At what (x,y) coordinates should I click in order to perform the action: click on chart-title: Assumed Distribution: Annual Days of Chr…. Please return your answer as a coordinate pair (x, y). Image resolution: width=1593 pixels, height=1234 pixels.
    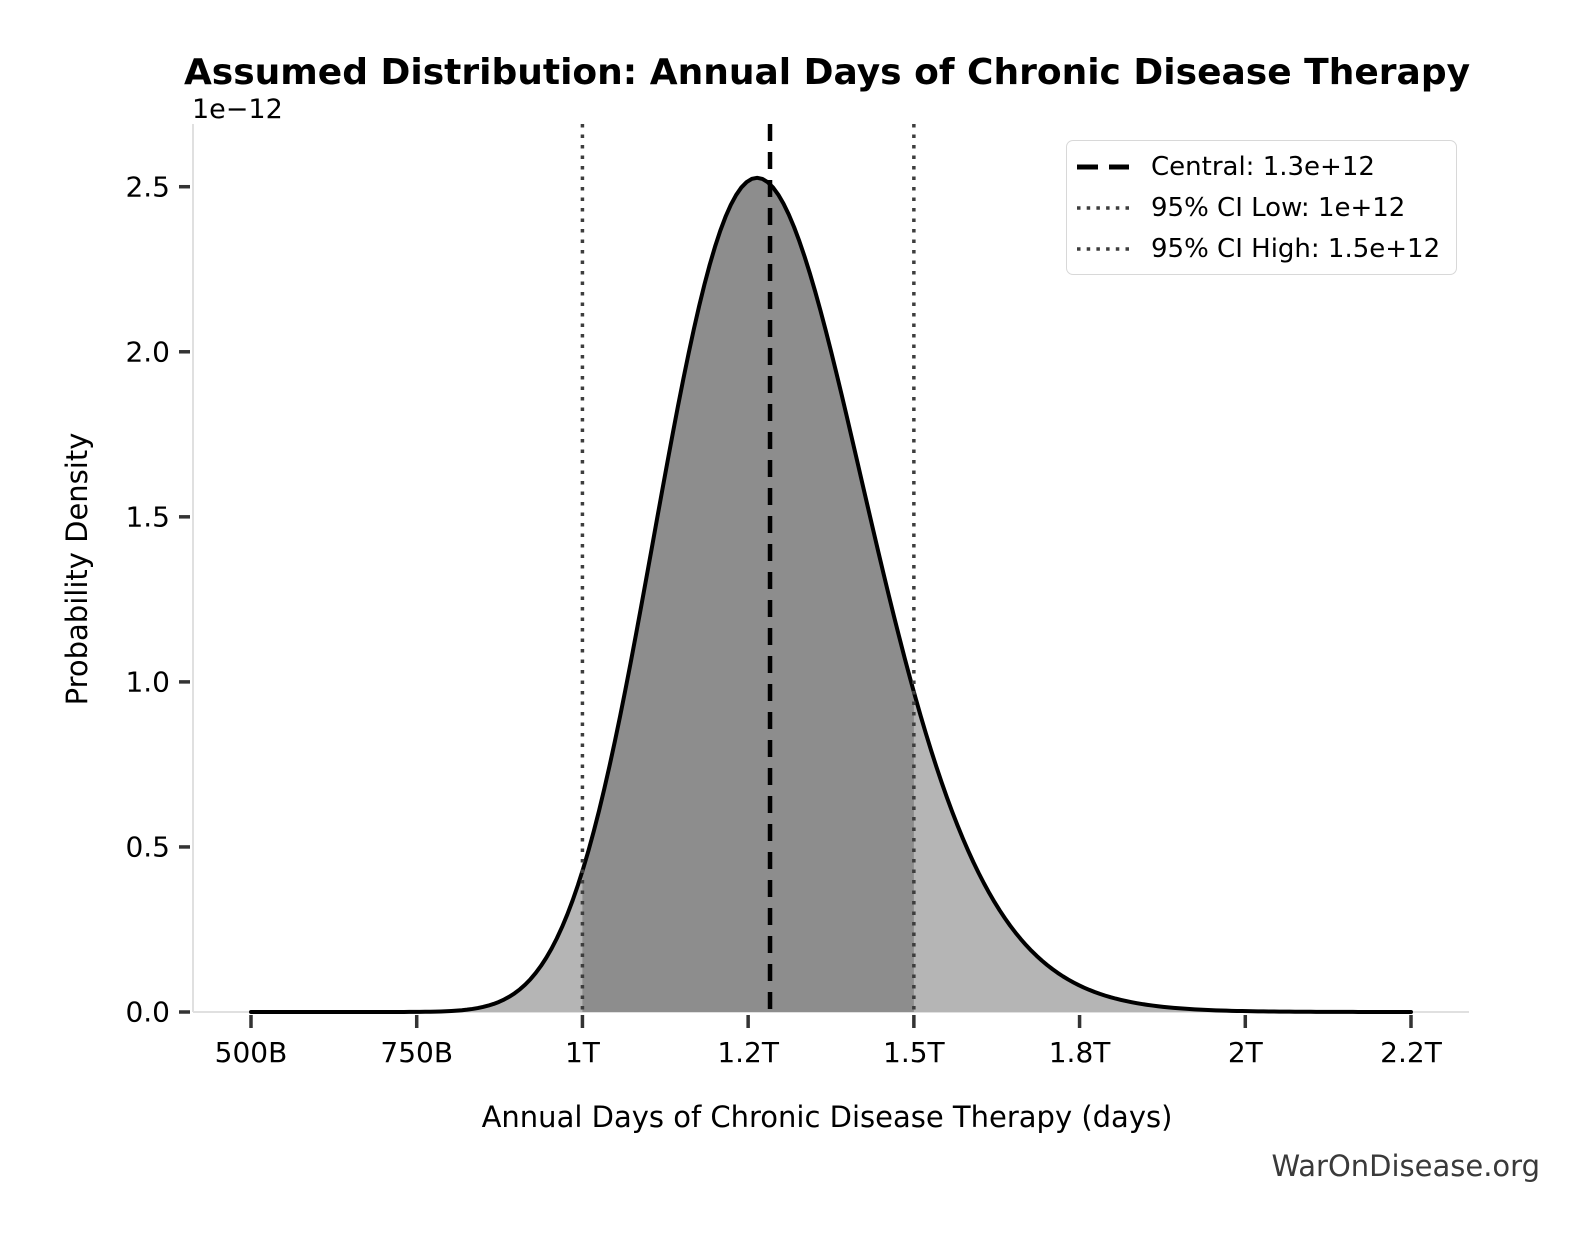
    Looking at the image, I should click on (827, 72).